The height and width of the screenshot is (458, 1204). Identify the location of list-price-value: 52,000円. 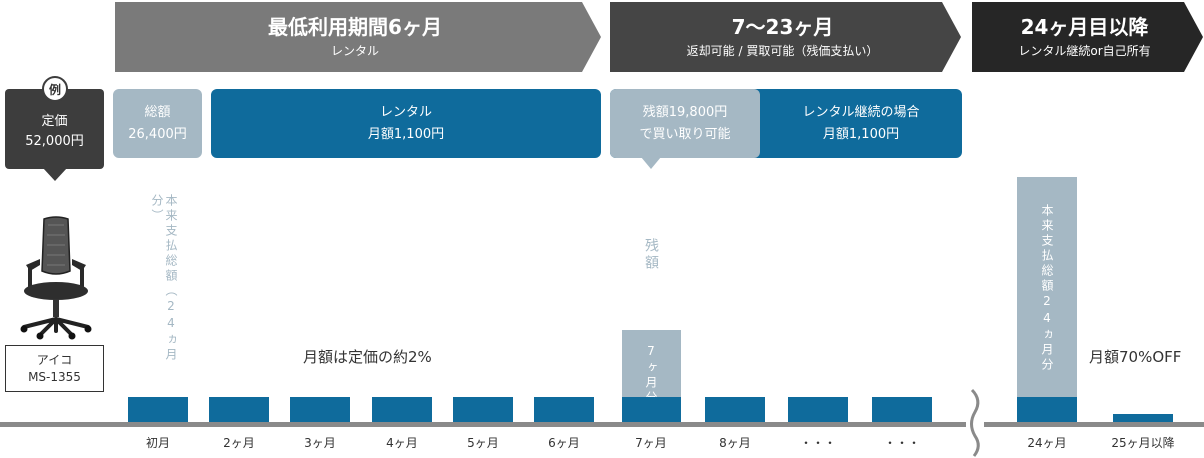
(54, 141).